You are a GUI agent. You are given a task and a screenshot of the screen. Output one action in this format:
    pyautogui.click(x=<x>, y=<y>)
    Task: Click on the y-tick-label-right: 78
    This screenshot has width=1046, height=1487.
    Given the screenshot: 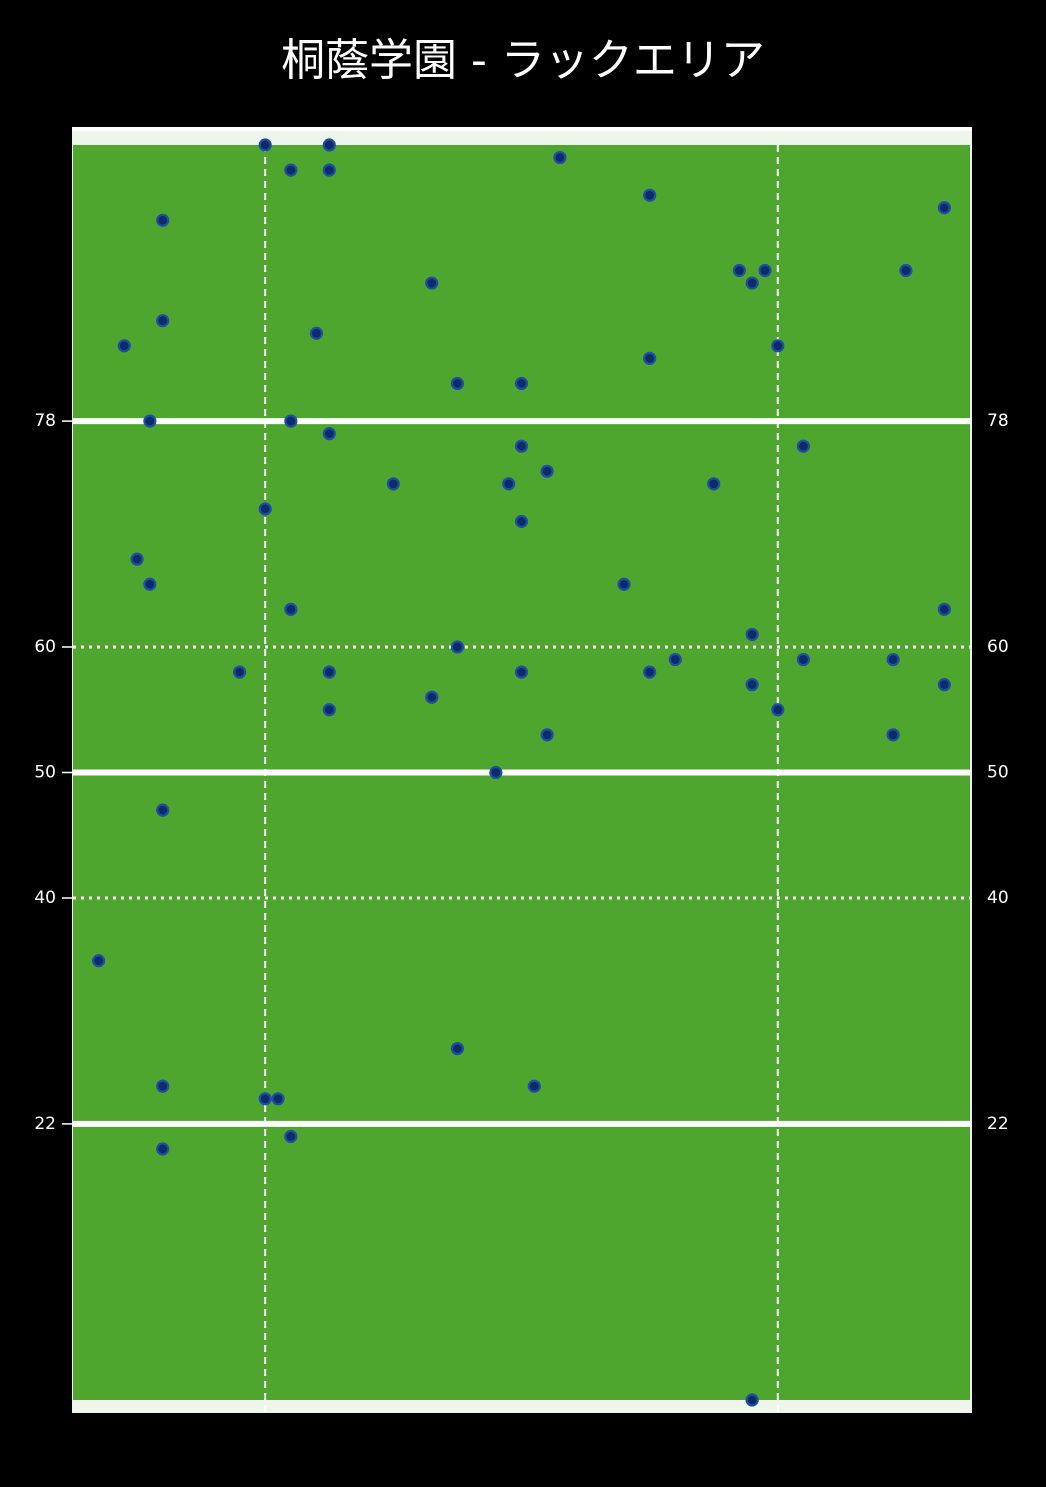 What is the action you would take?
    pyautogui.click(x=998, y=421)
    